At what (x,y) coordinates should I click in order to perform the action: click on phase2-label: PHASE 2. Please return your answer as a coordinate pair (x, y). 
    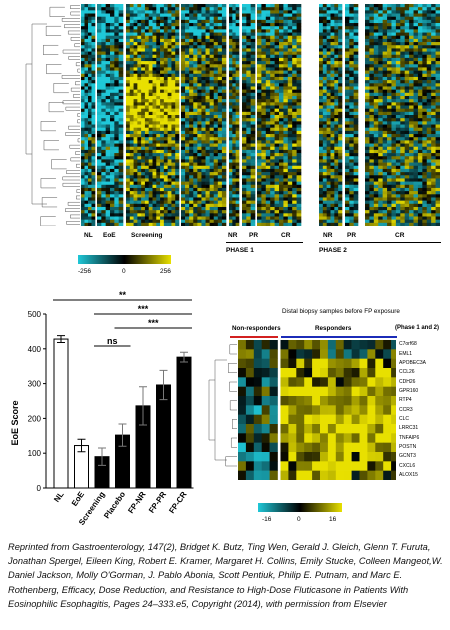
    Looking at the image, I should click on (333, 250).